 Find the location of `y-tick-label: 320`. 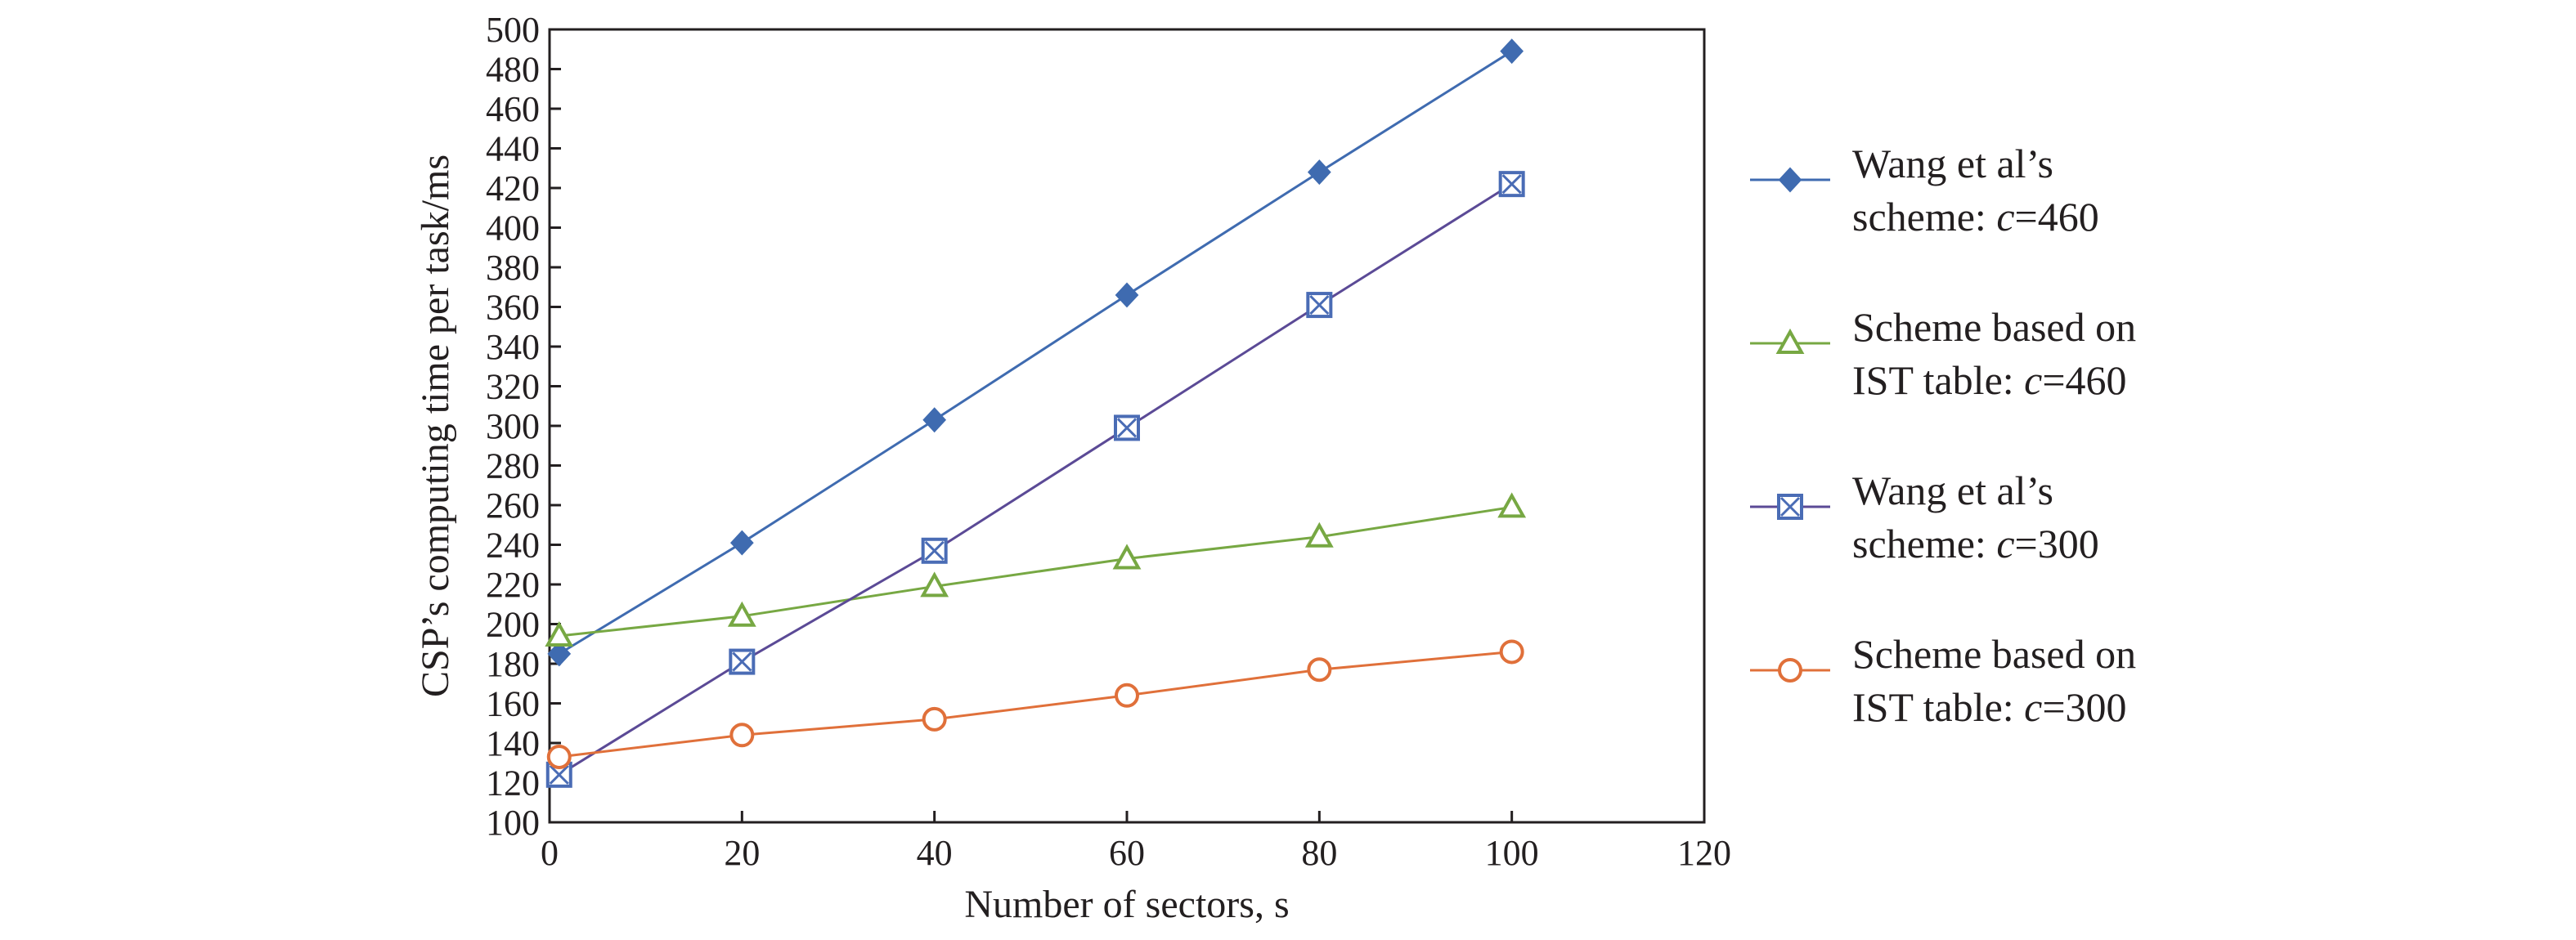

y-tick-label: 320 is located at coordinates (513, 387).